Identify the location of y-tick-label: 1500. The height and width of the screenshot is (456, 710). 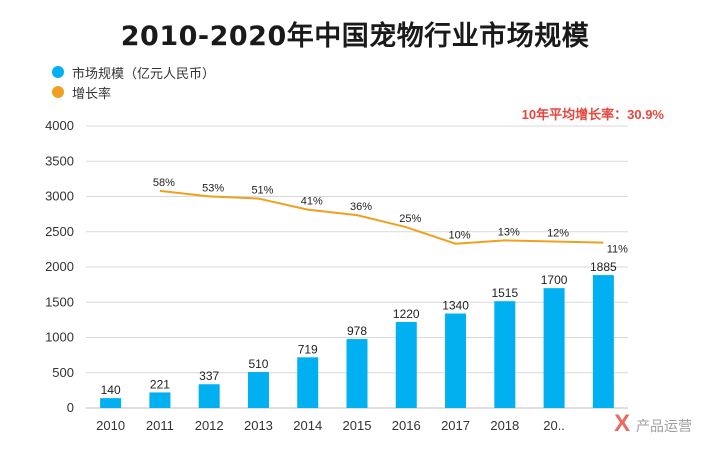
(59, 301).